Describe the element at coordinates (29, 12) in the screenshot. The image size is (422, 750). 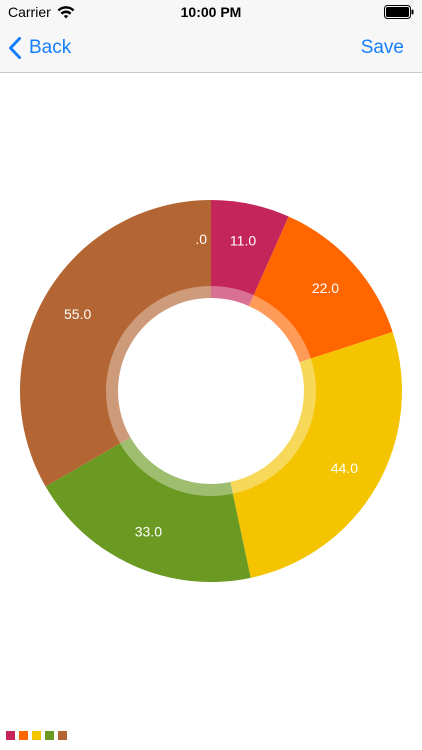
I see `carrier-label: Carrier` at that location.